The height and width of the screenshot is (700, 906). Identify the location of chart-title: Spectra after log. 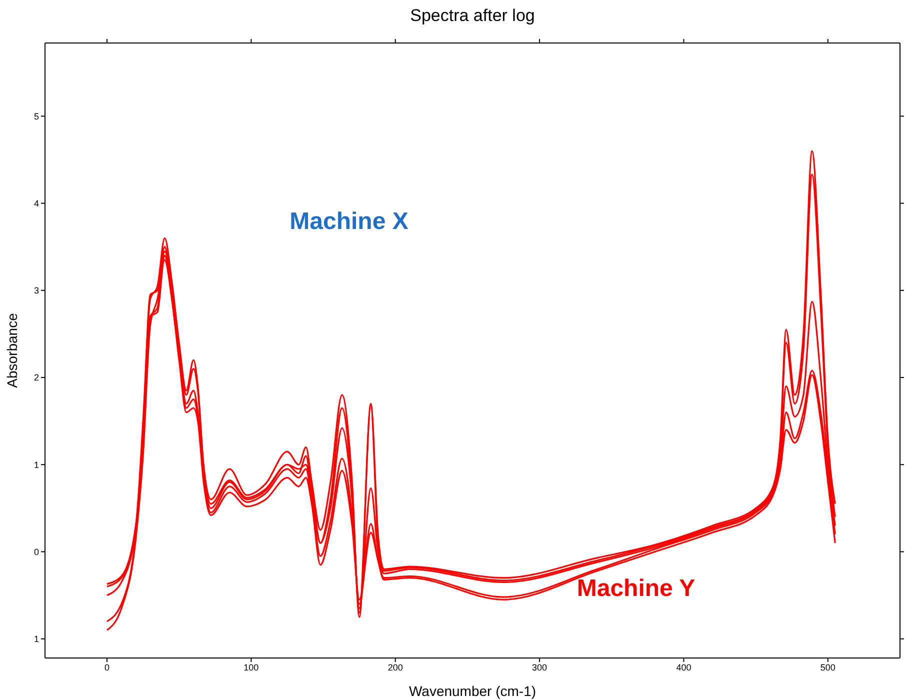
(472, 16).